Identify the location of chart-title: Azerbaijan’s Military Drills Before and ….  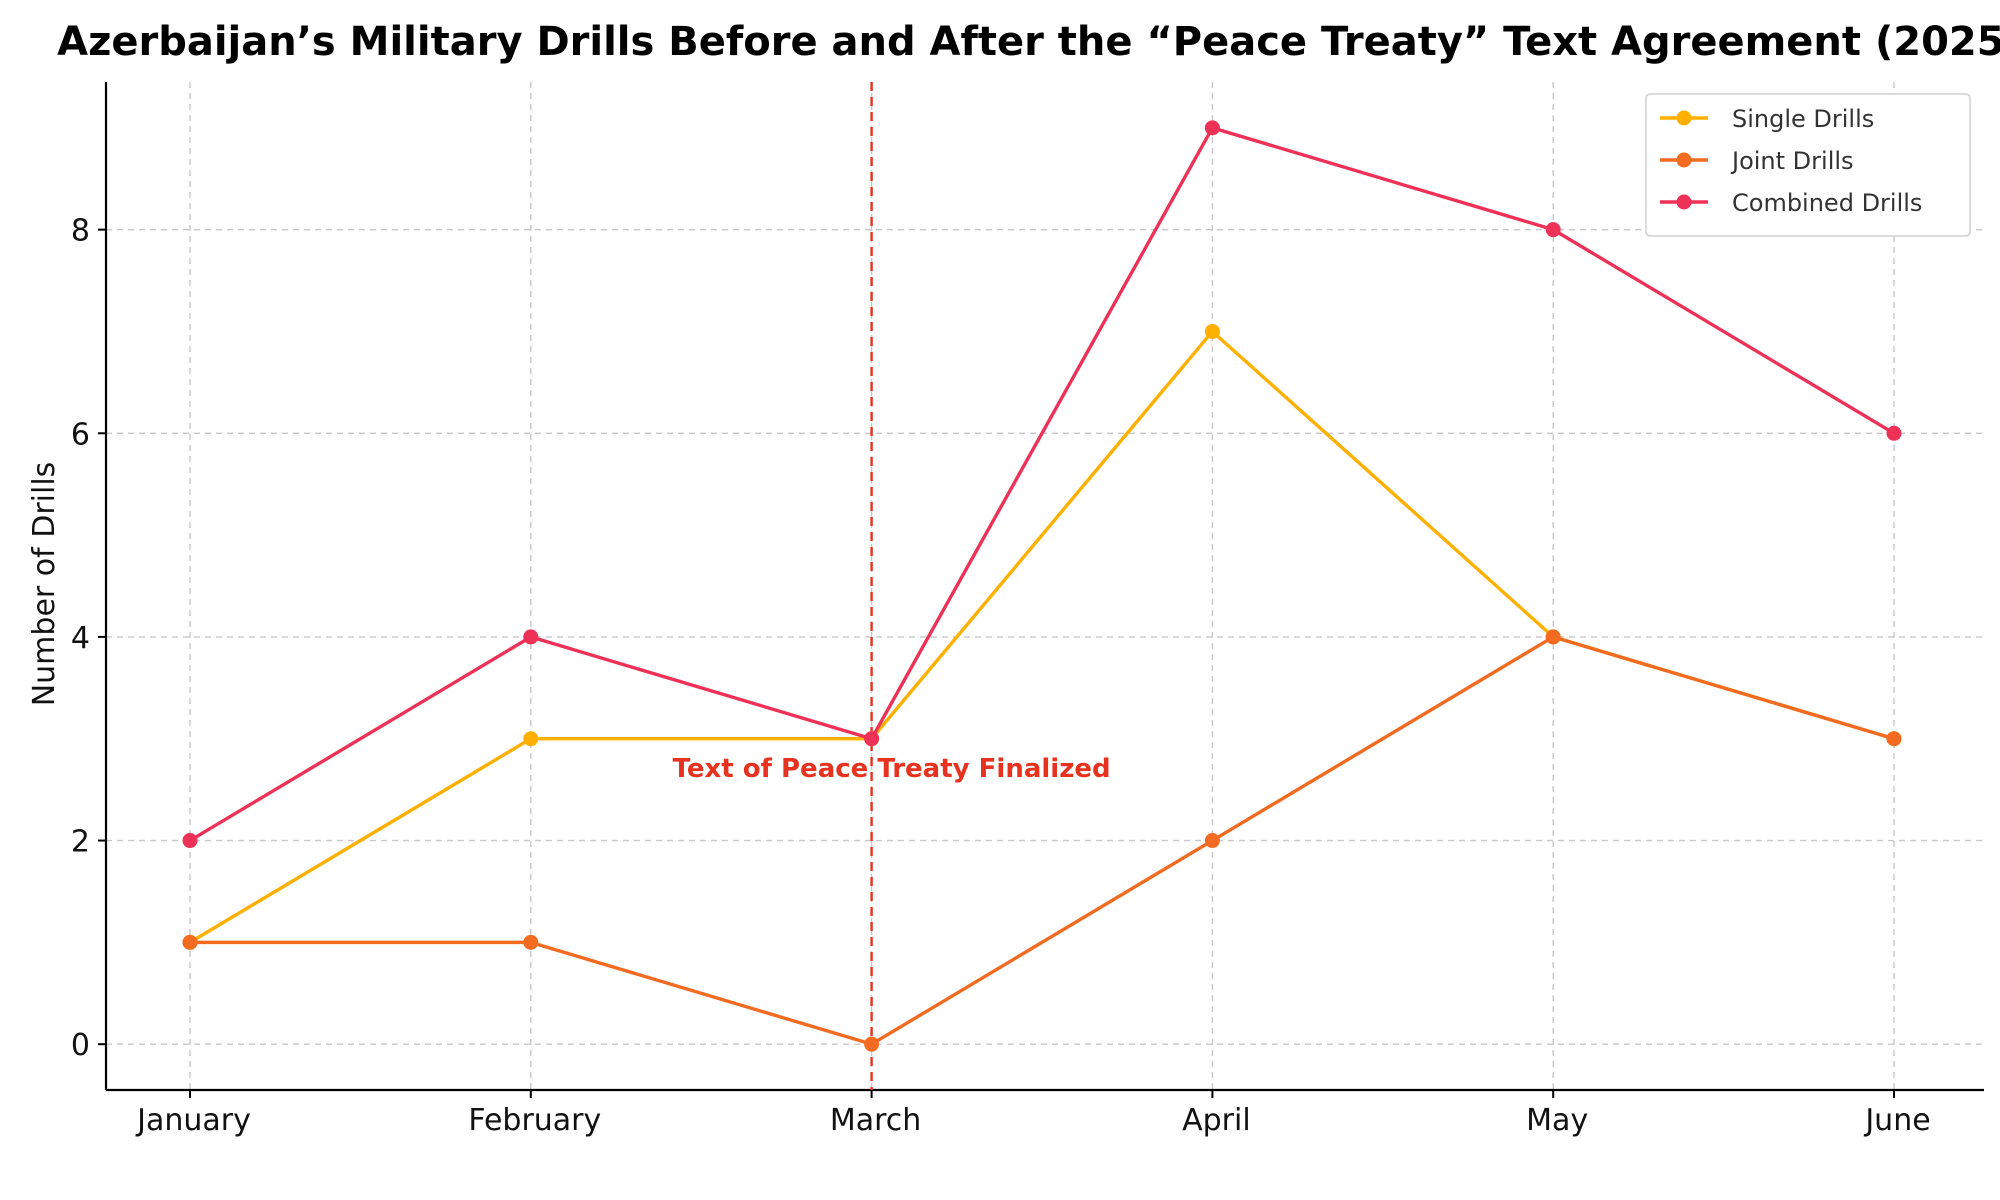
(1028, 42).